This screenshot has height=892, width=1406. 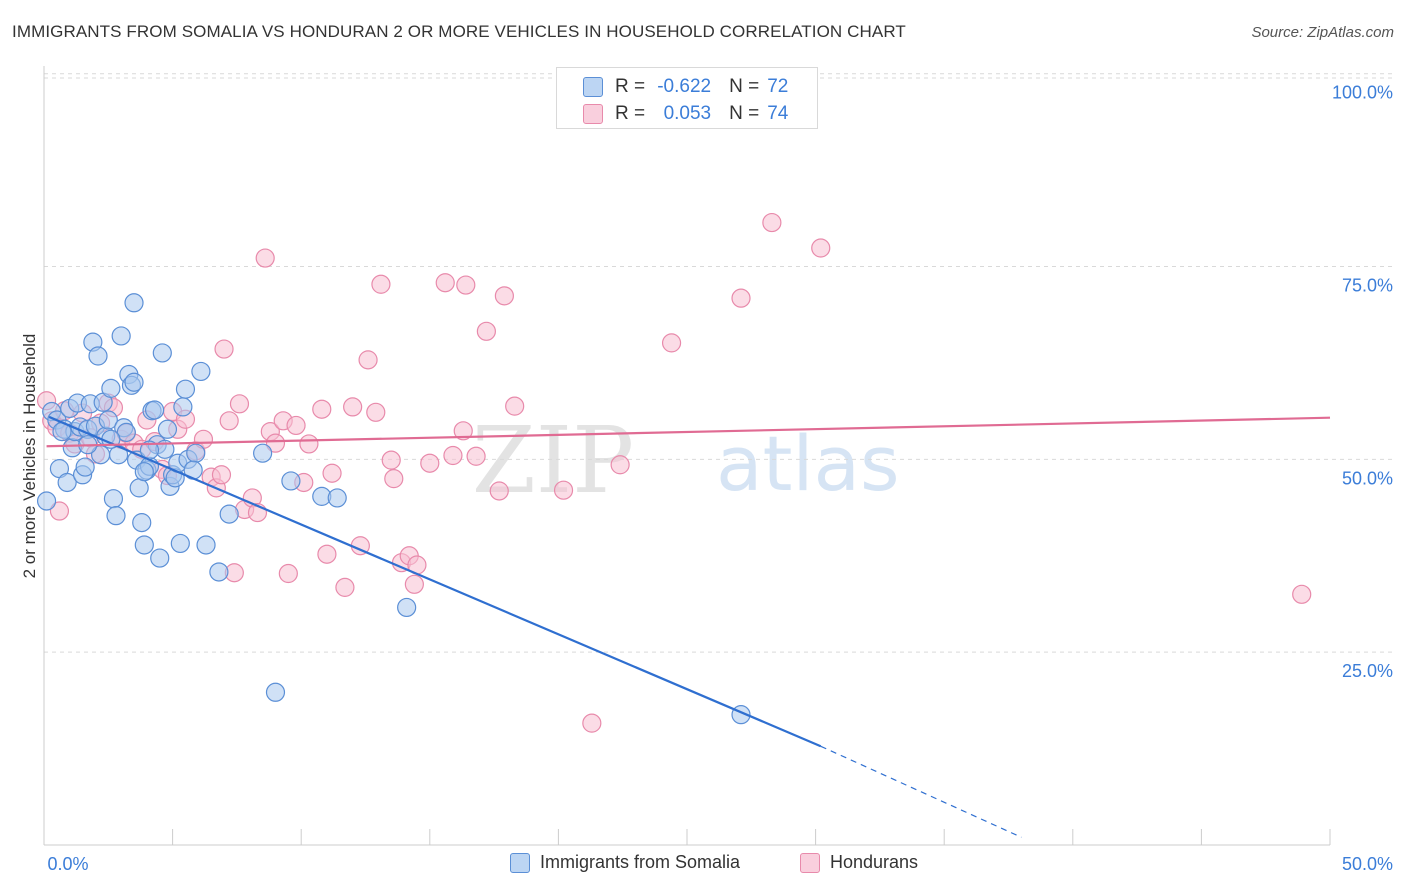 I want to click on somalia-trend-extension, so click(x=921, y=791).